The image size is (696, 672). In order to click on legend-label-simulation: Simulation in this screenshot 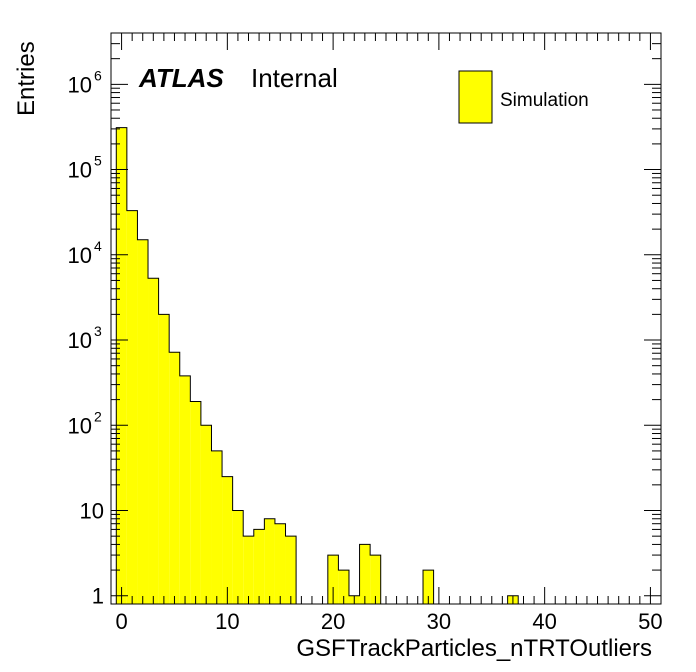, I will do `click(544, 100)`.